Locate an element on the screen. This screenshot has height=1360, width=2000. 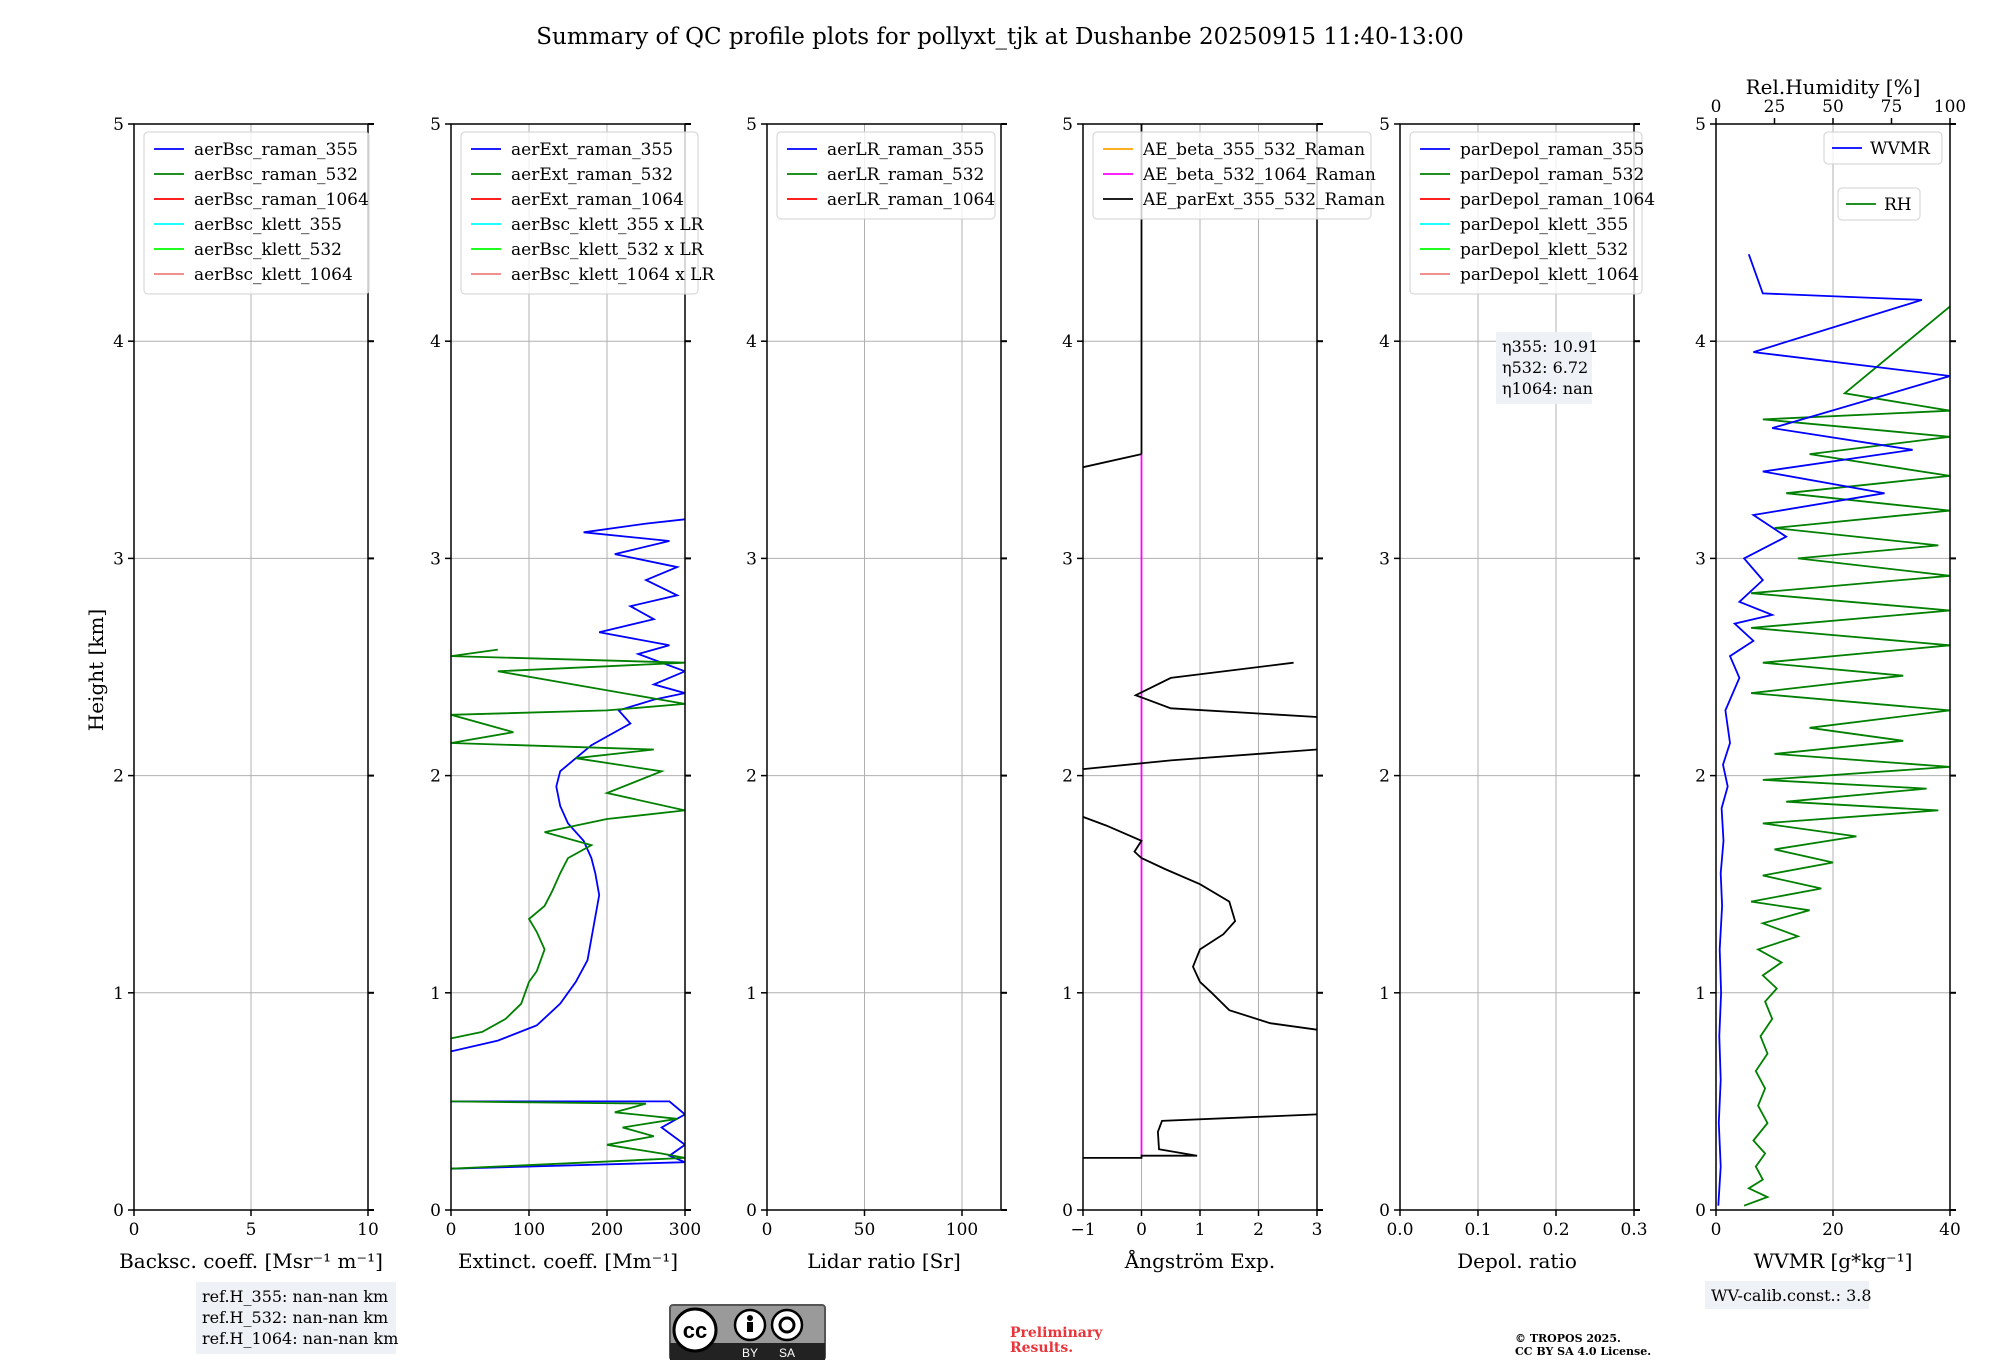
legend-label: AE_parExt_355_532_Raman is located at coordinates (1263, 200).